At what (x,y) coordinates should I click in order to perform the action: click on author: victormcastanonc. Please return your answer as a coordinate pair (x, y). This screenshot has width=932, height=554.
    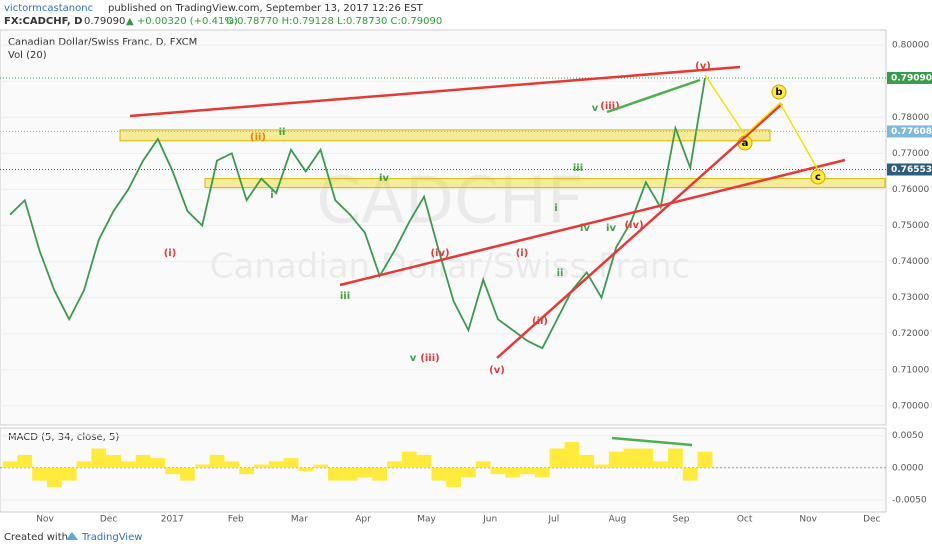
    Looking at the image, I should click on (48, 8).